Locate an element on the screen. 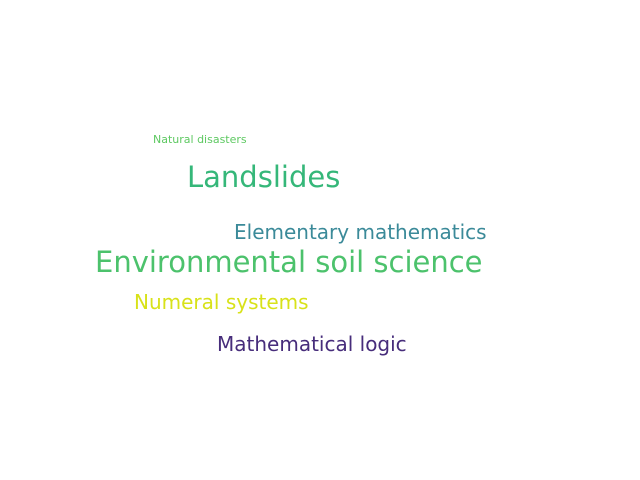  word-natural-disasters: Natural disasters is located at coordinates (200, 139).